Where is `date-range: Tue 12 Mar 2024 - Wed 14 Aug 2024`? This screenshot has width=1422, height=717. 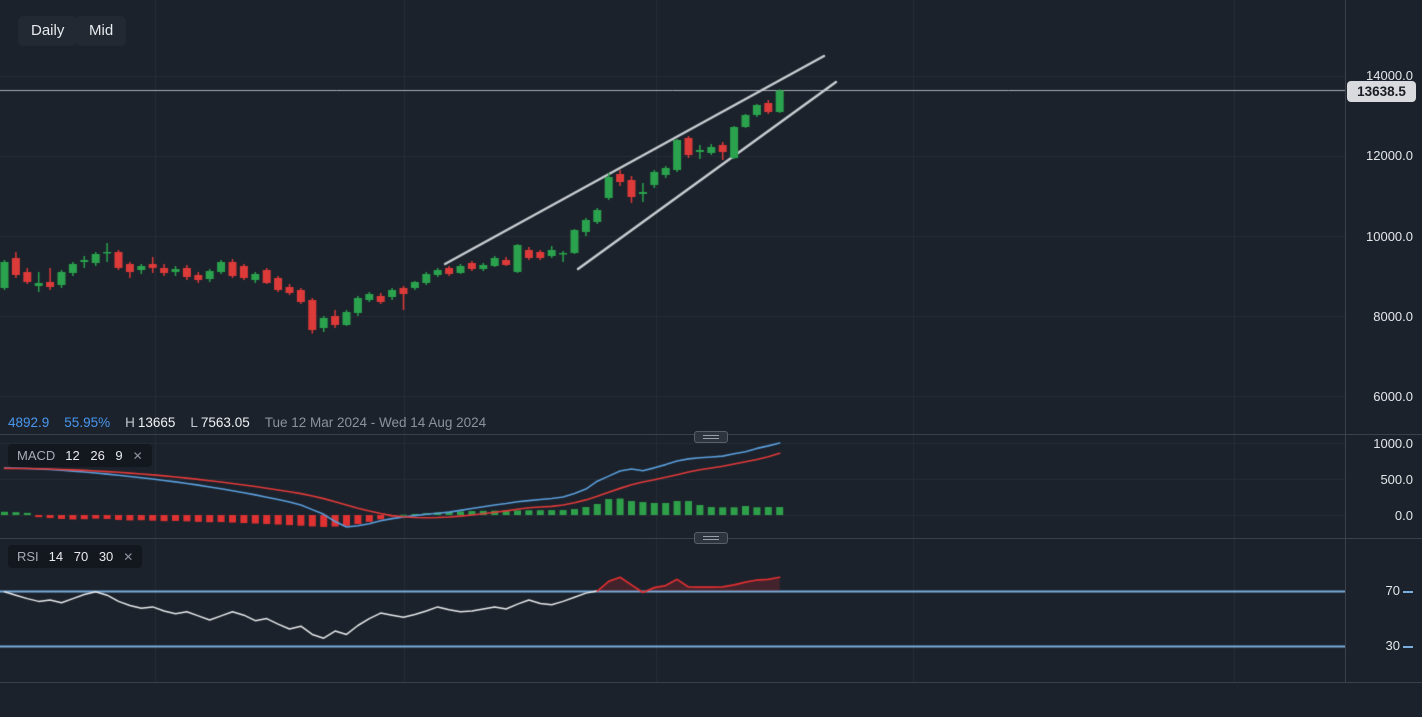 date-range: Tue 12 Mar 2024 - Wed 14 Aug 2024 is located at coordinates (375, 422).